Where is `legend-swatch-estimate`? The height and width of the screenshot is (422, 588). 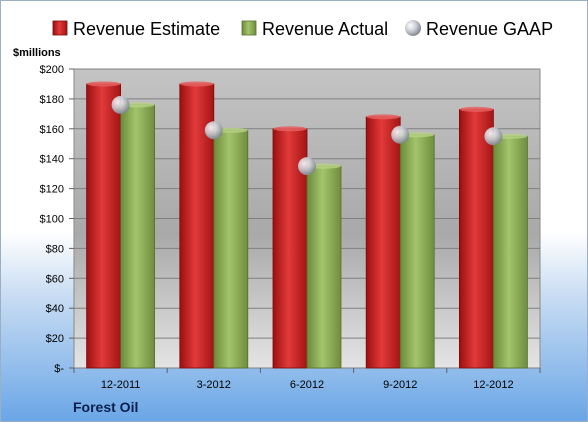
legend-swatch-estimate is located at coordinates (60, 28).